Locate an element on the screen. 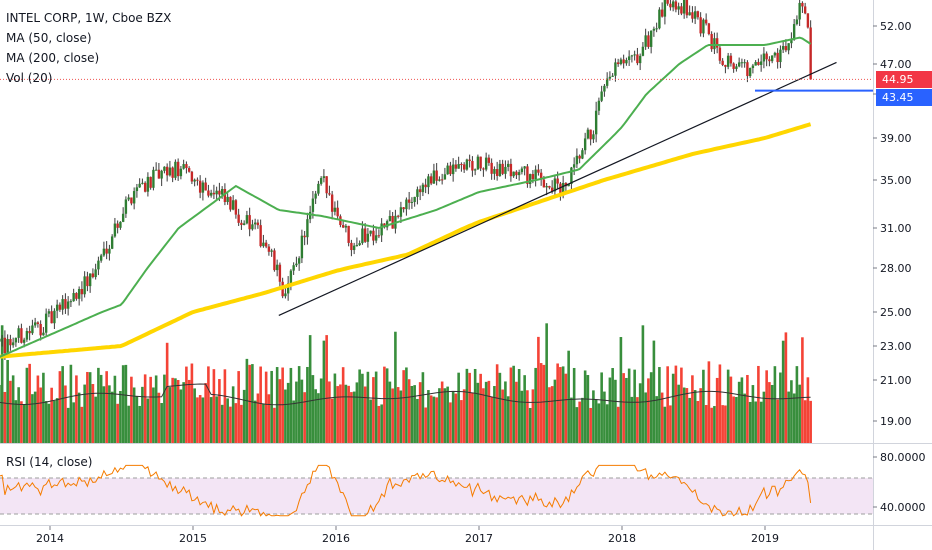  ma50-legend: MA (50, close) is located at coordinates (49, 38).